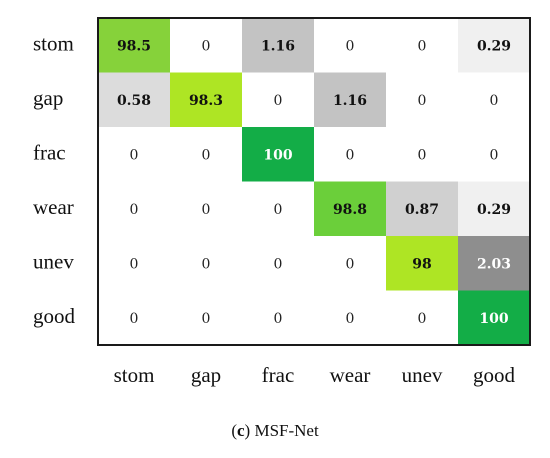  I want to click on column-label: gap, so click(206, 375).